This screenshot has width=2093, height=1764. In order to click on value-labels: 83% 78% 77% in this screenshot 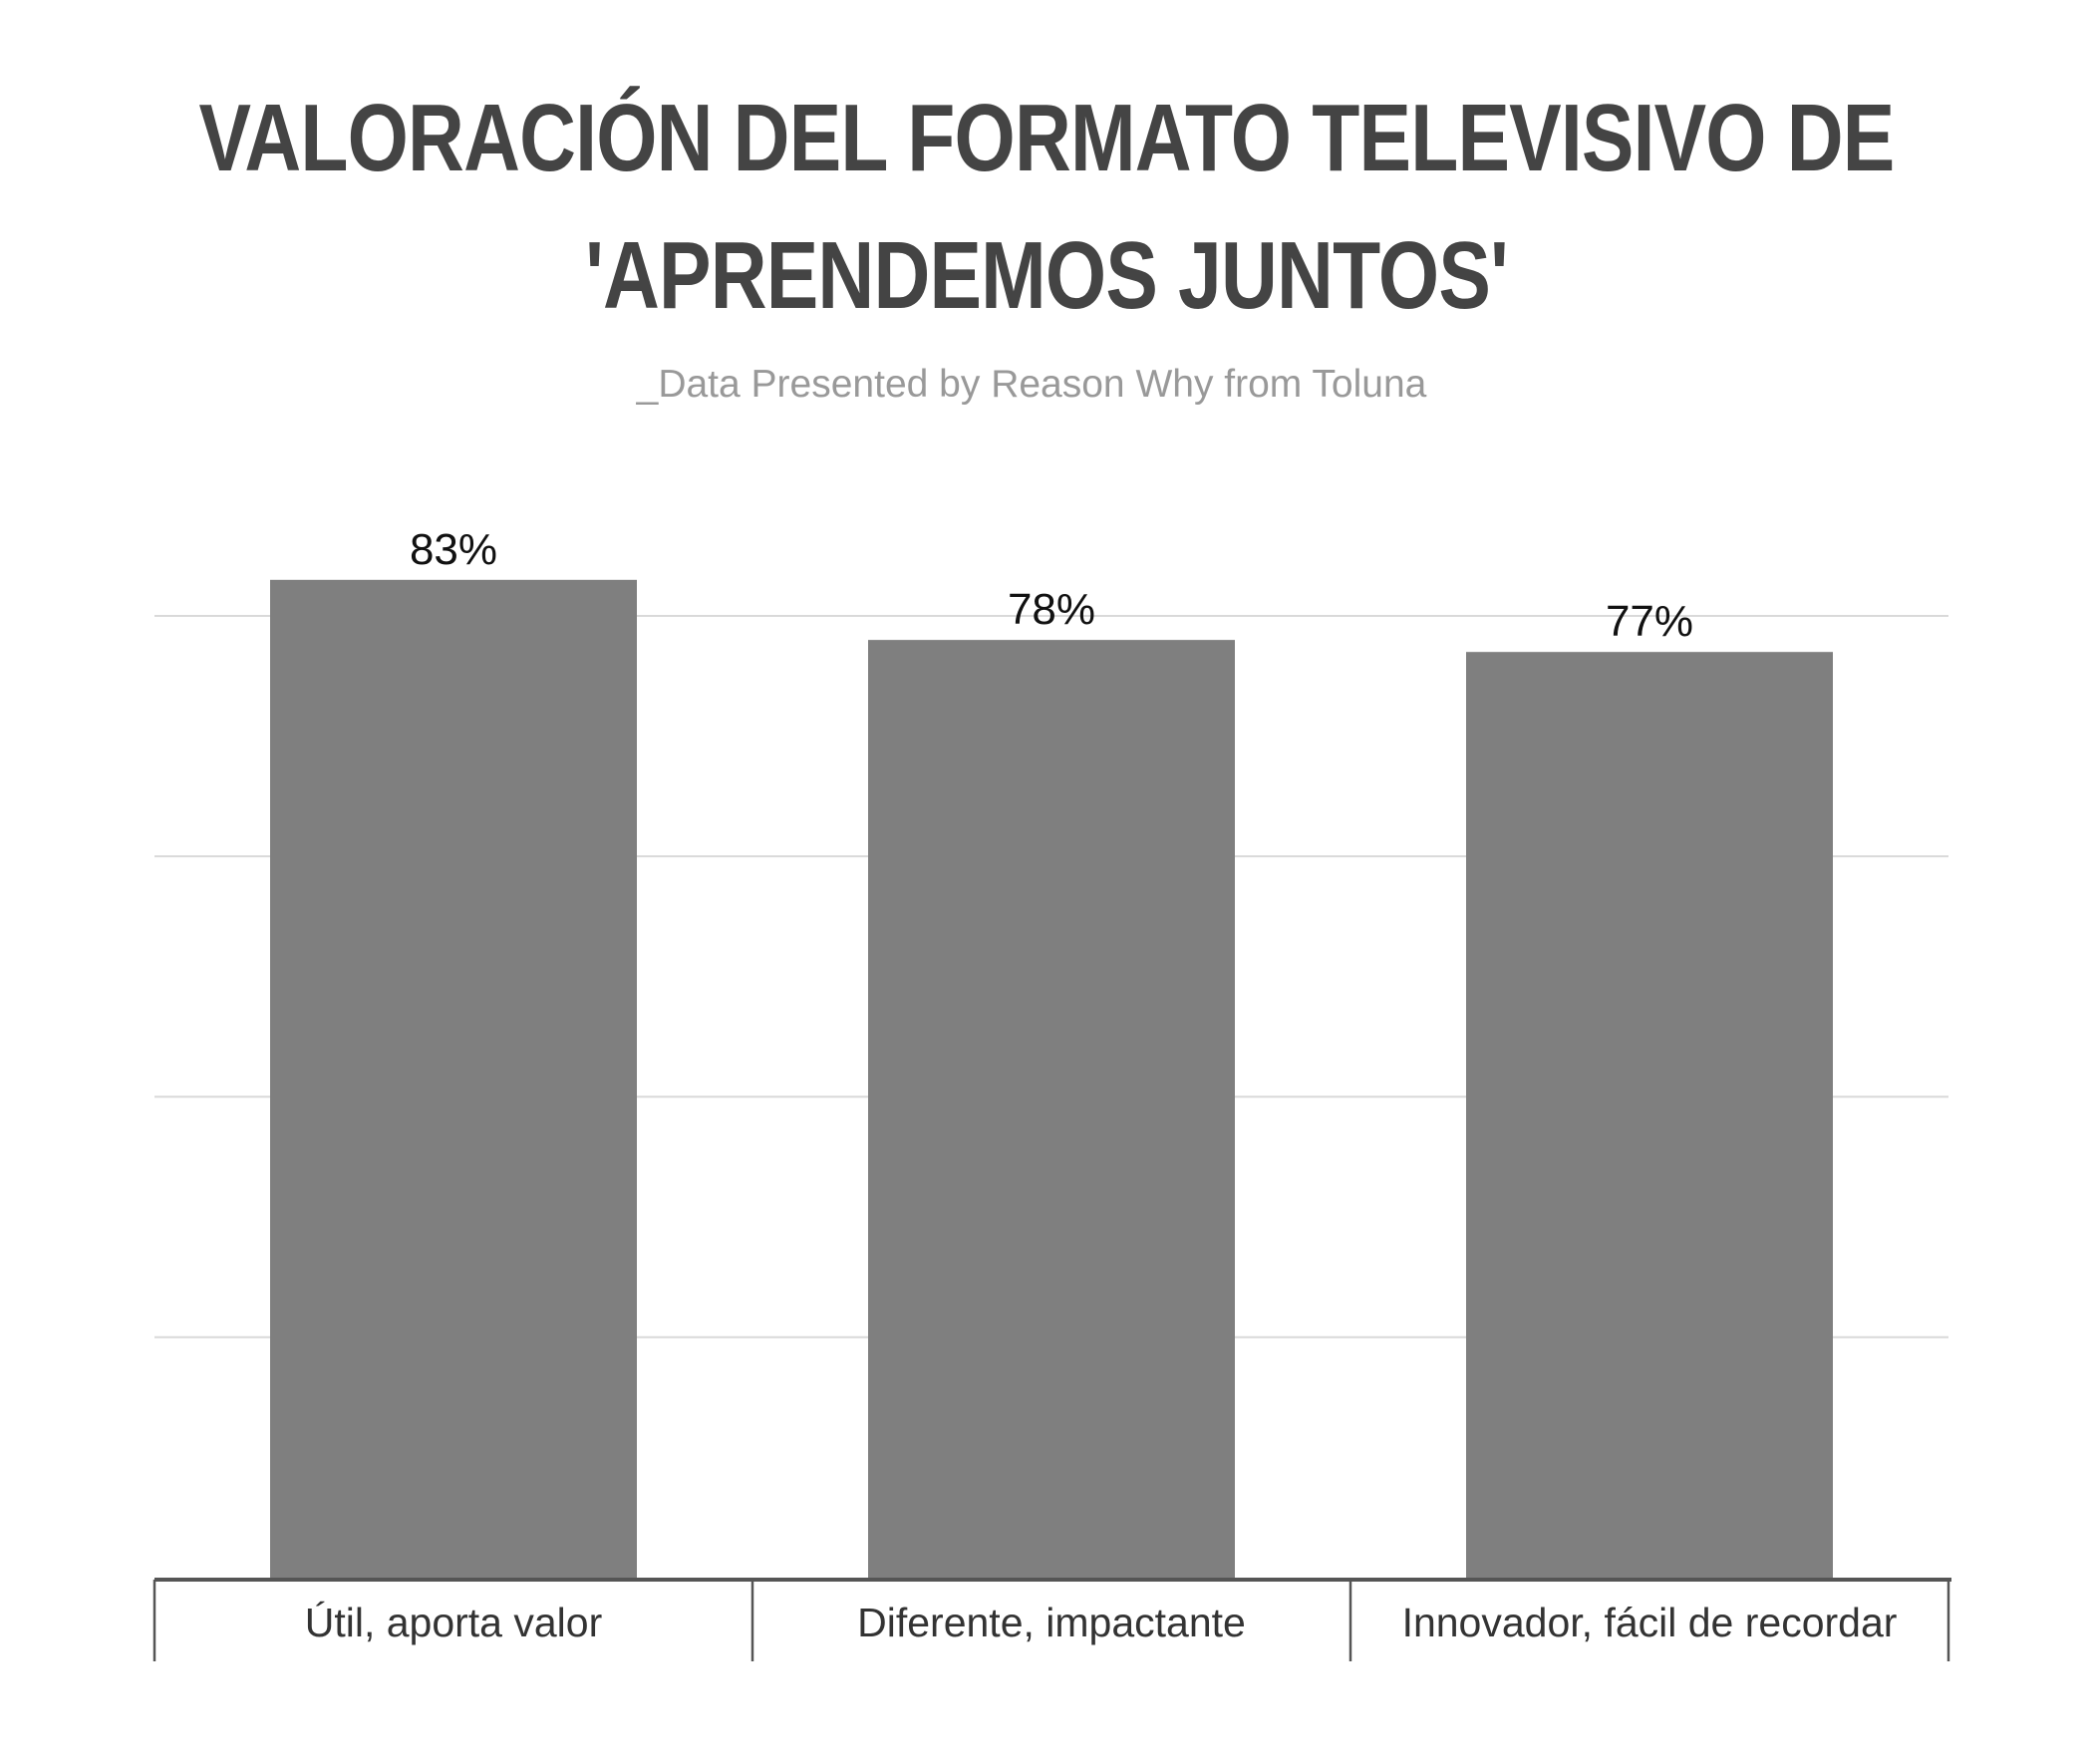, I will do `click(1051, 585)`.